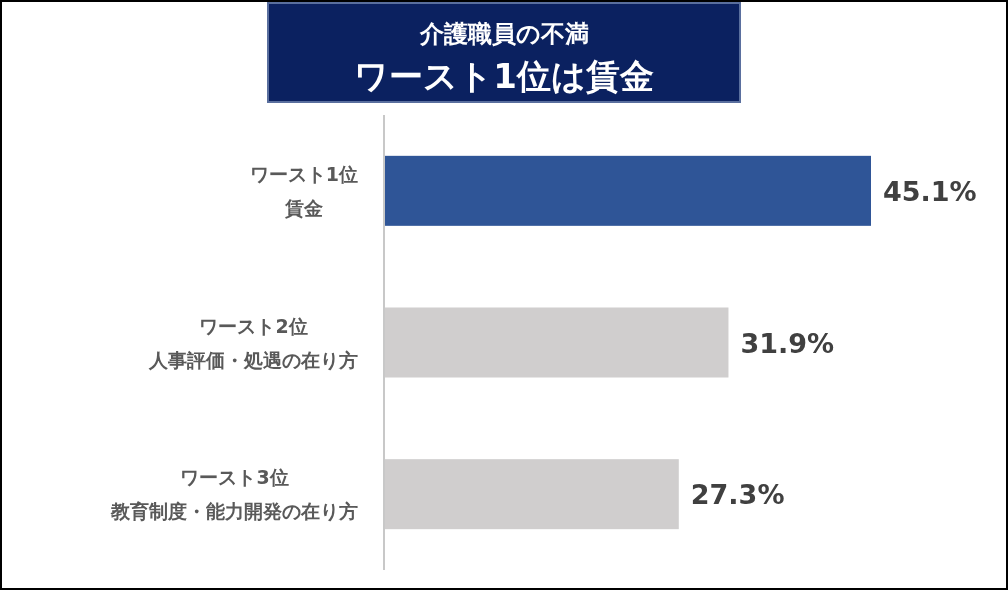 This screenshot has height=590, width=1008. I want to click on y-tick-label: ワースト1位賃金, so click(303, 190).